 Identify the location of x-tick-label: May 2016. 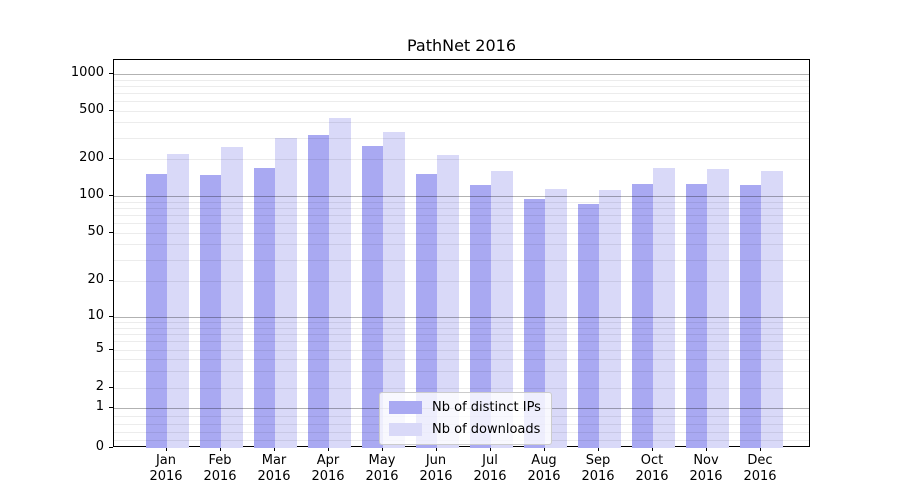
(382, 468).